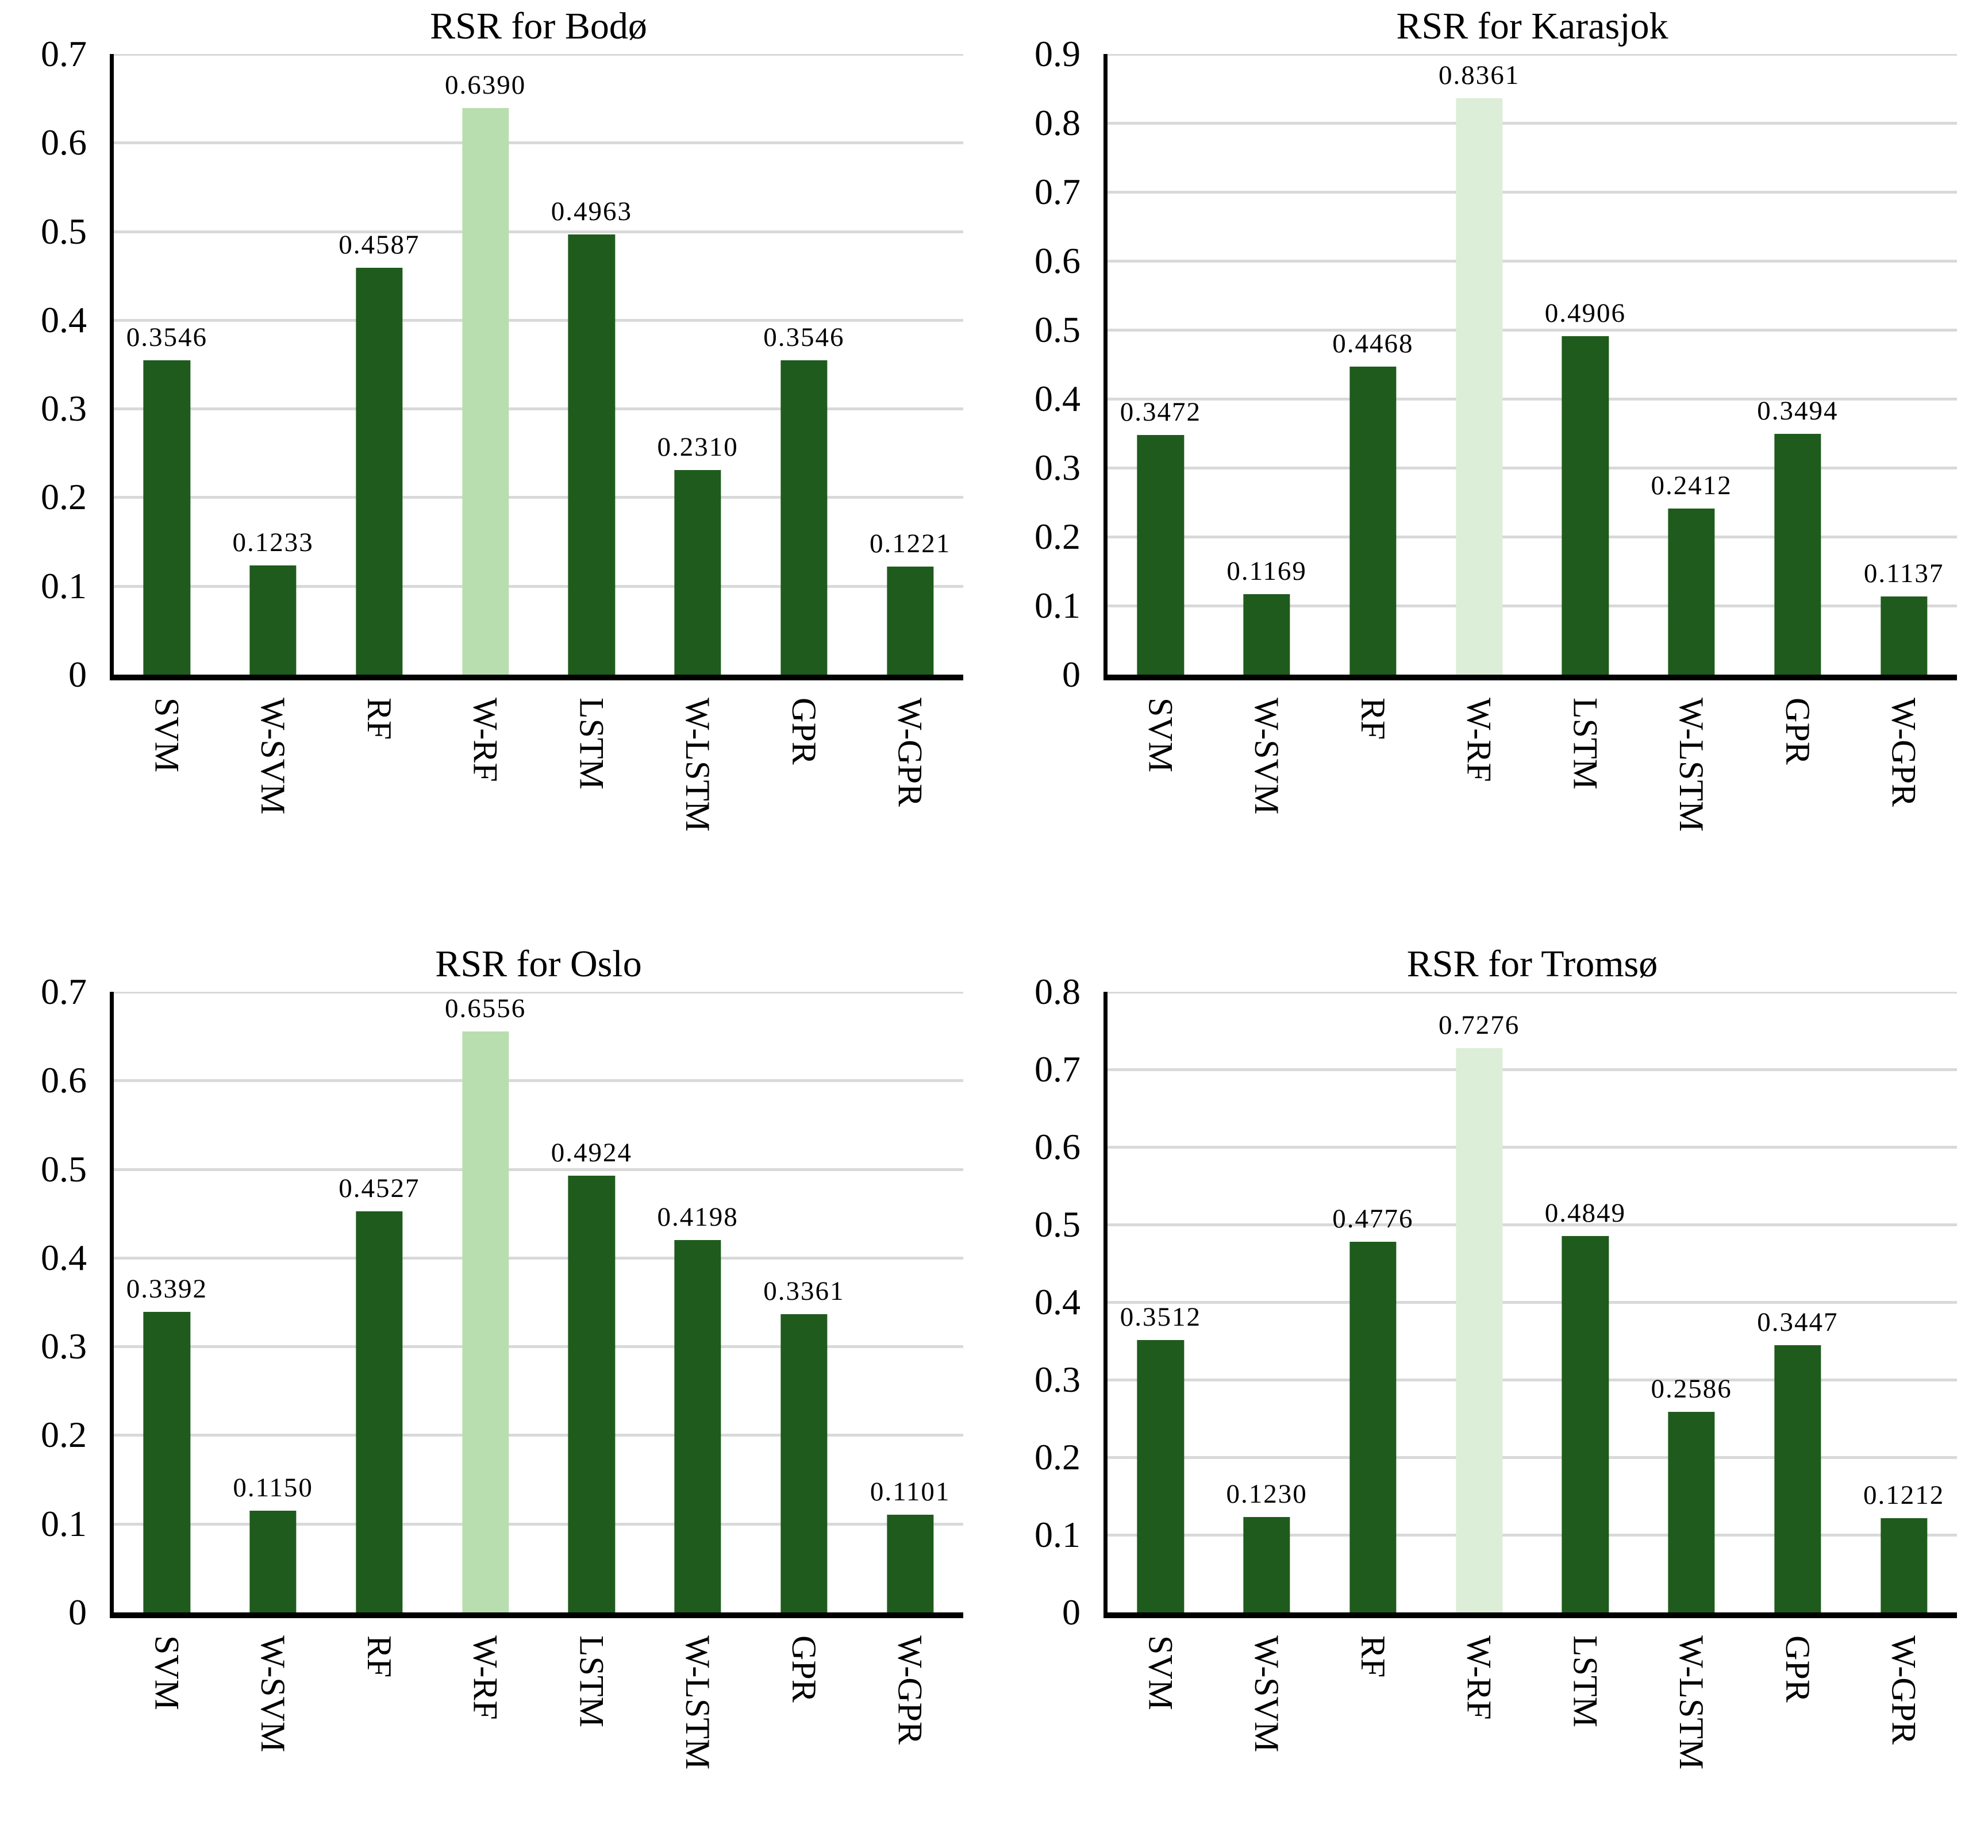 This screenshot has width=1988, height=1848. What do you see at coordinates (485, 364) in the screenshot?
I see `bar-slot: 0.6390` at bounding box center [485, 364].